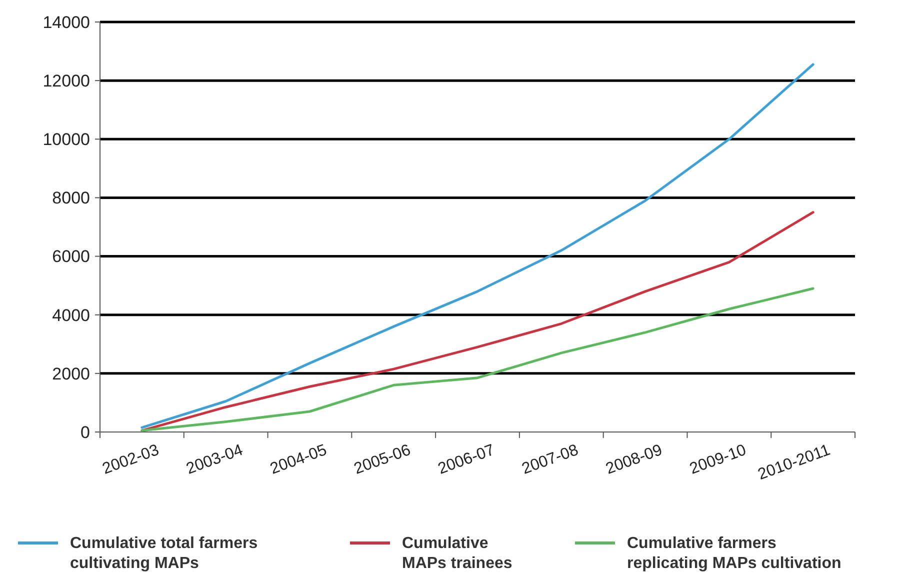 The width and height of the screenshot is (906, 584). What do you see at coordinates (66, 140) in the screenshot?
I see `y-tick-label: 10000` at bounding box center [66, 140].